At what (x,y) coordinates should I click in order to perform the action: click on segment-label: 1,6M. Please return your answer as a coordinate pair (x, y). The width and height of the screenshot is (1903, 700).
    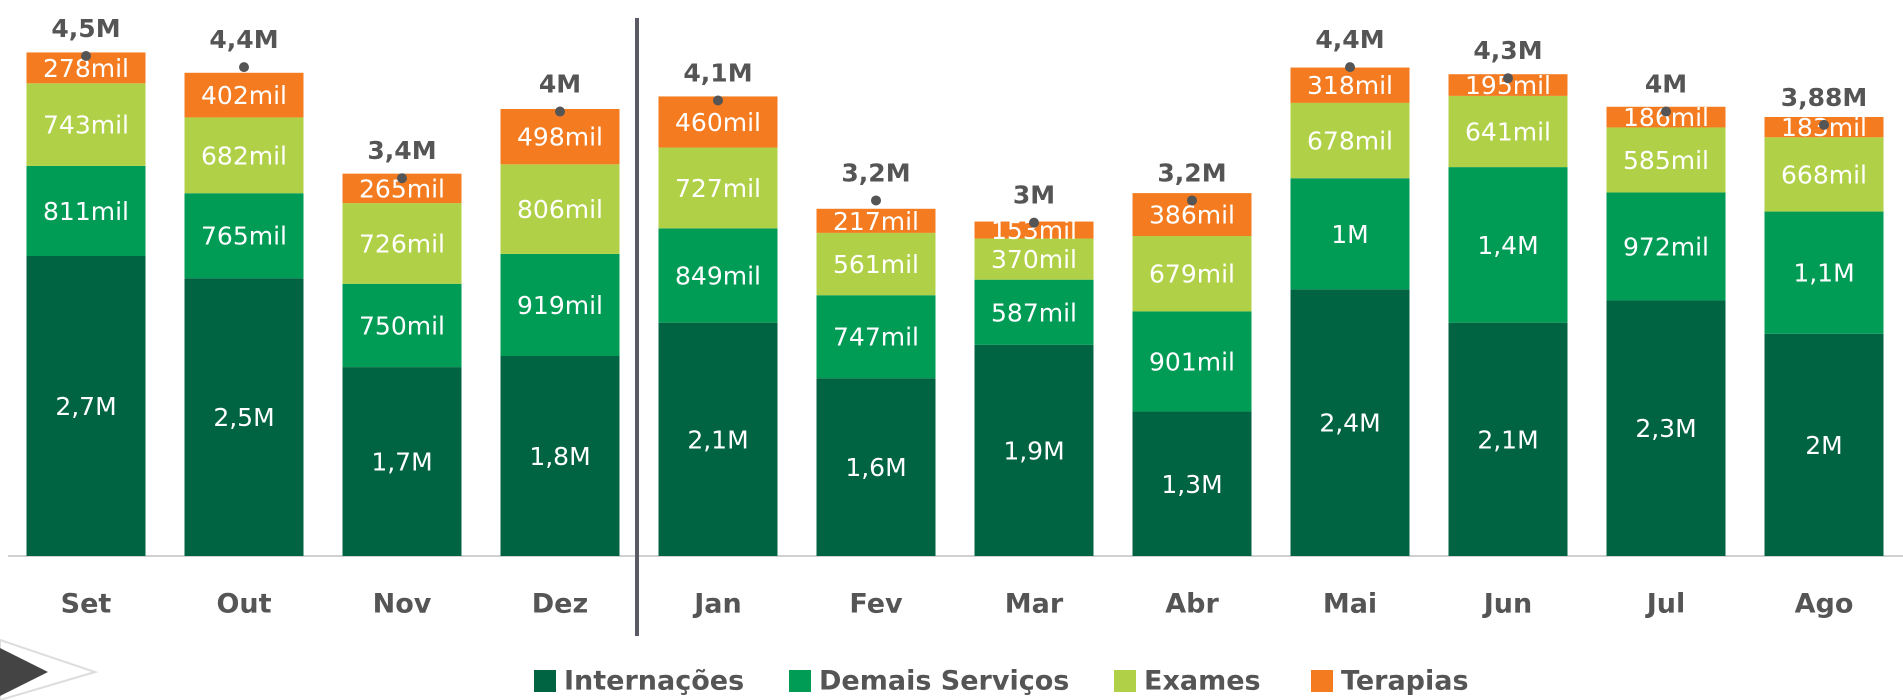
    Looking at the image, I should click on (875, 467).